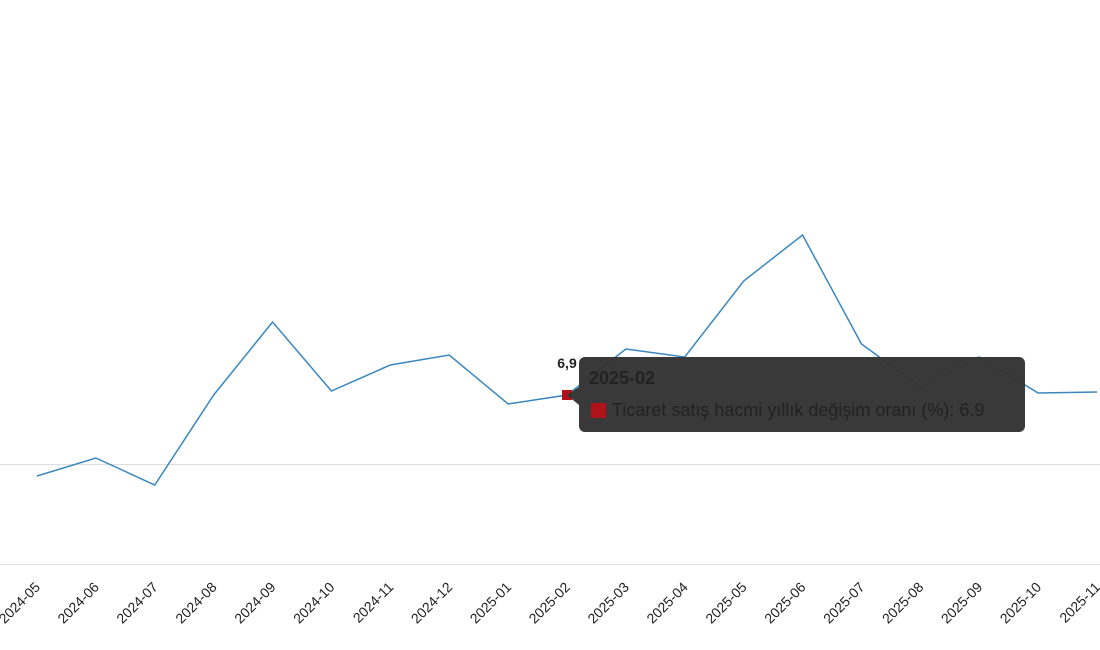 This screenshot has width=1100, height=650. What do you see at coordinates (432, 603) in the screenshot?
I see `x-tick-label: 2024-12` at bounding box center [432, 603].